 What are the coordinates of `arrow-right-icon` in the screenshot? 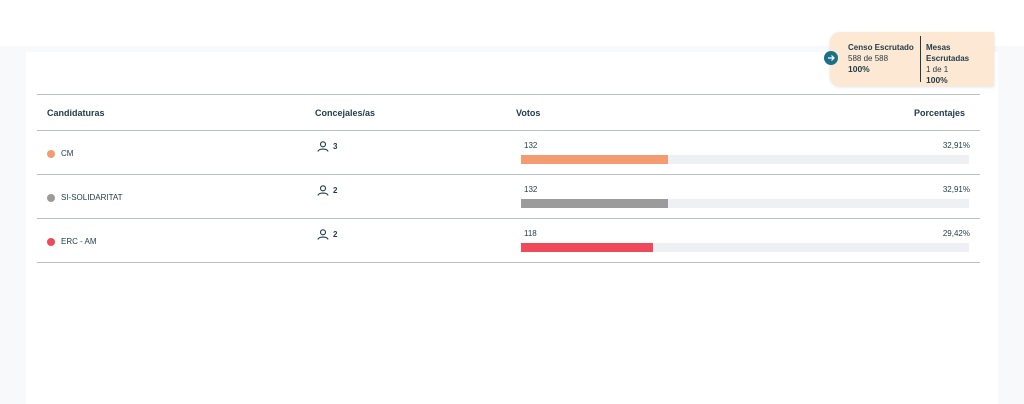 It's located at (831, 58).